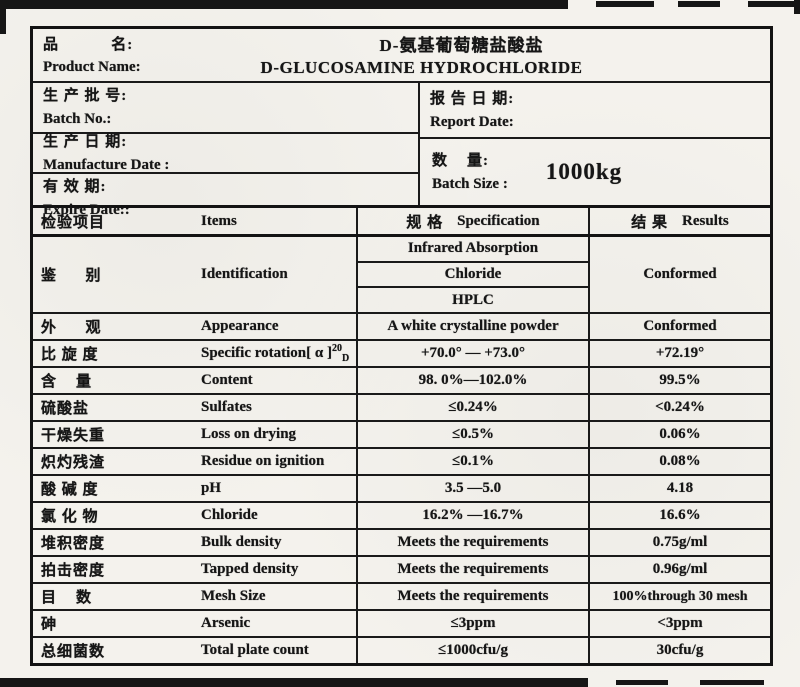 The image size is (800, 687). Describe the element at coordinates (473, 299) in the screenshot. I see `identification-spec-hplc: HPLC` at that location.